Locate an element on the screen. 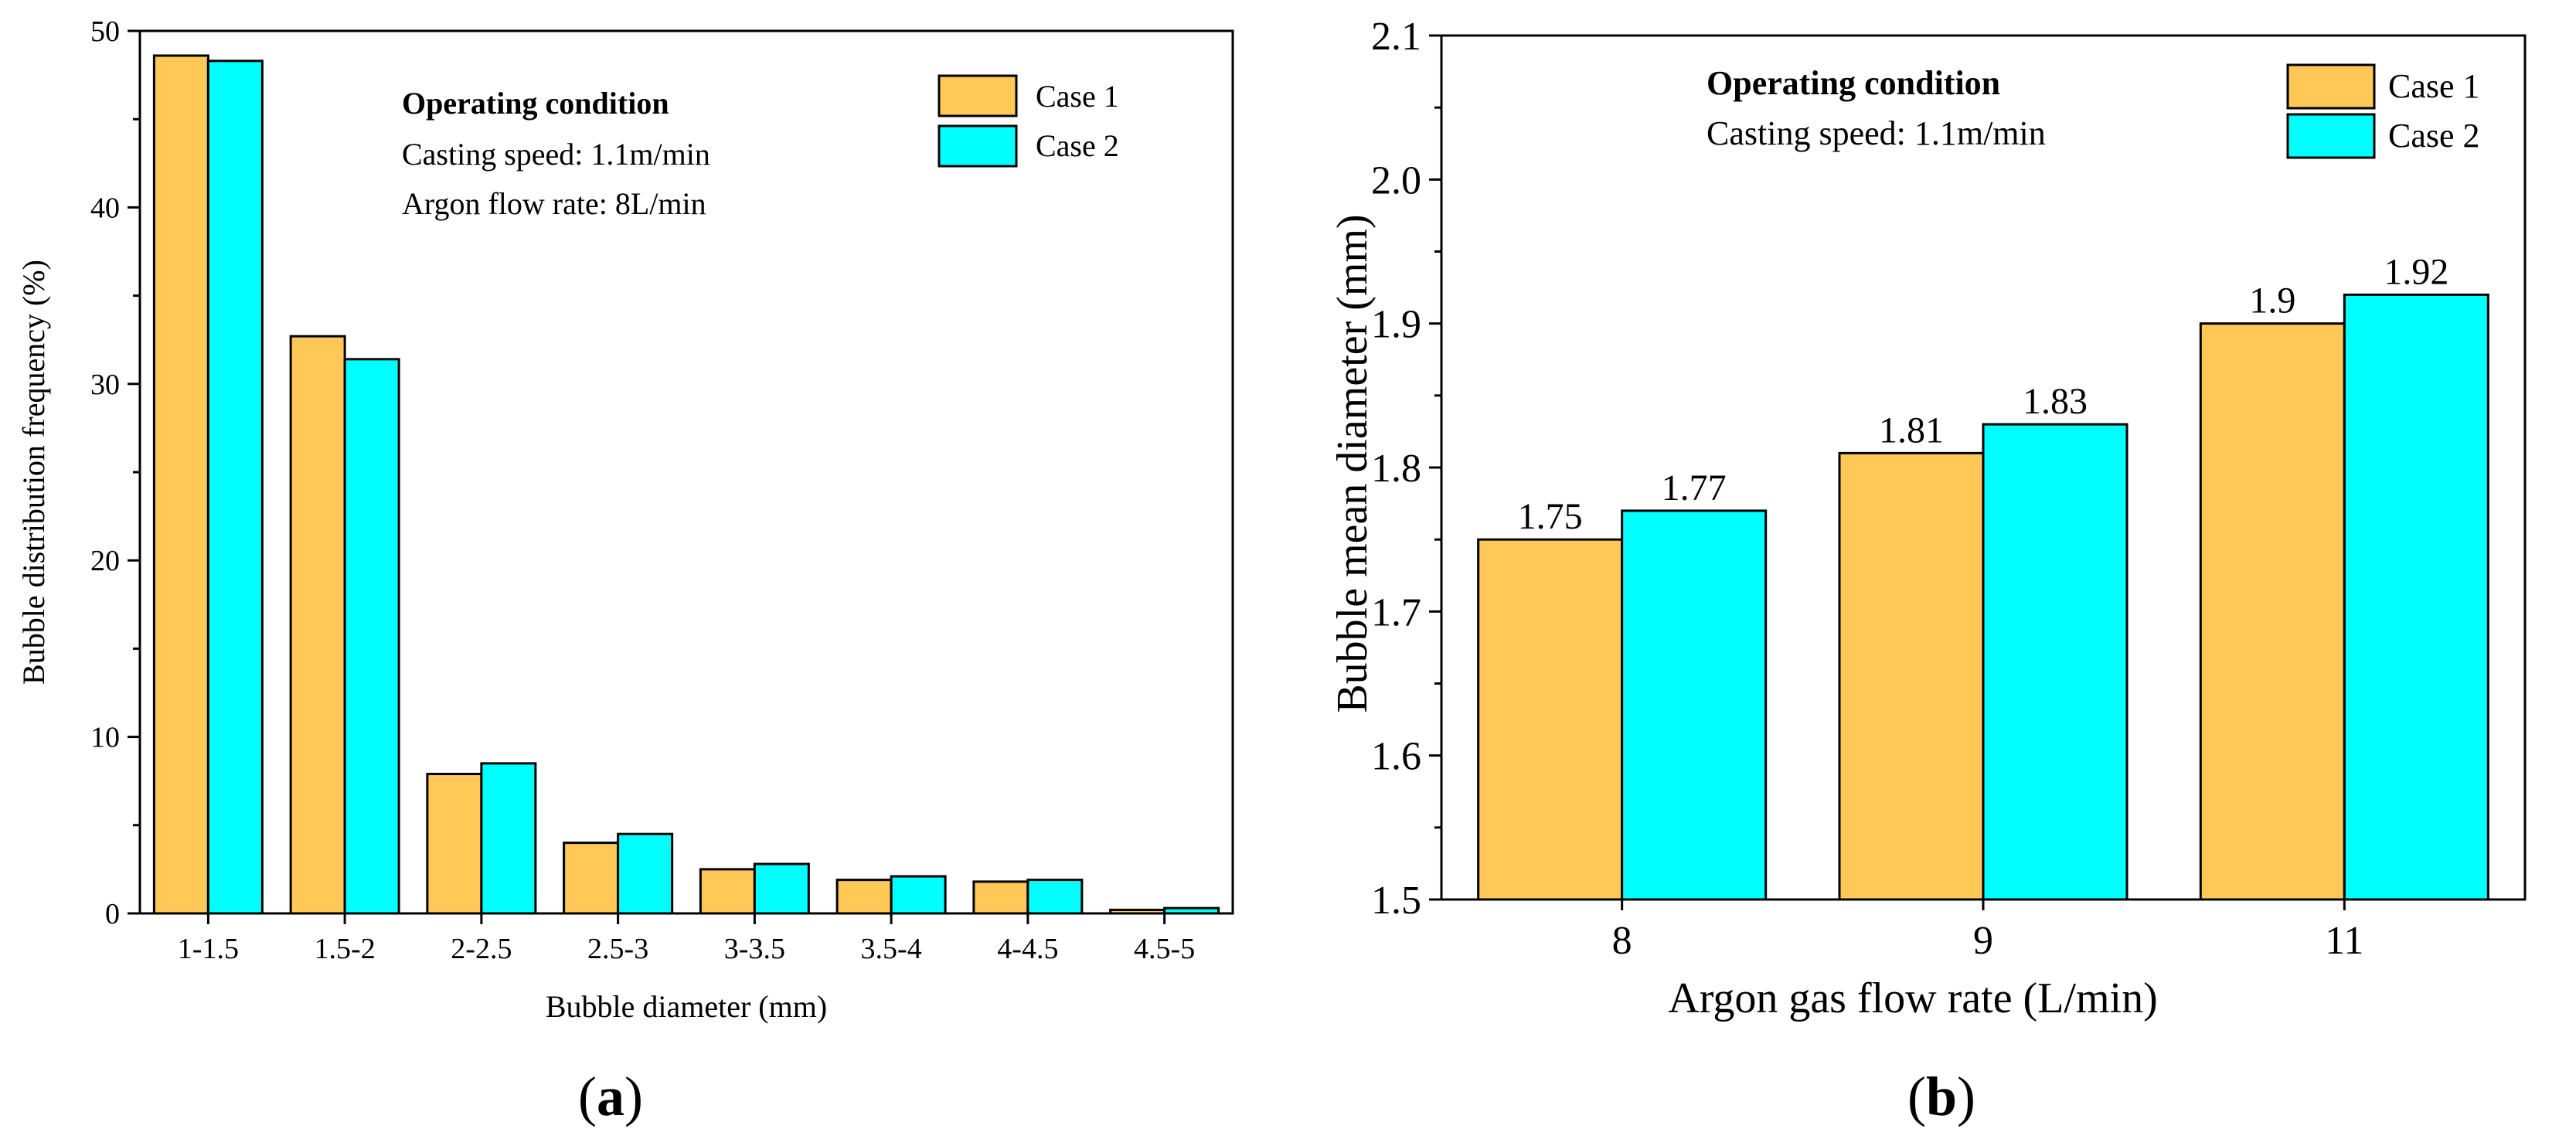 This screenshot has width=2576, height=1146. panel-a-x-tick-label: 3-3.5 is located at coordinates (754, 949).